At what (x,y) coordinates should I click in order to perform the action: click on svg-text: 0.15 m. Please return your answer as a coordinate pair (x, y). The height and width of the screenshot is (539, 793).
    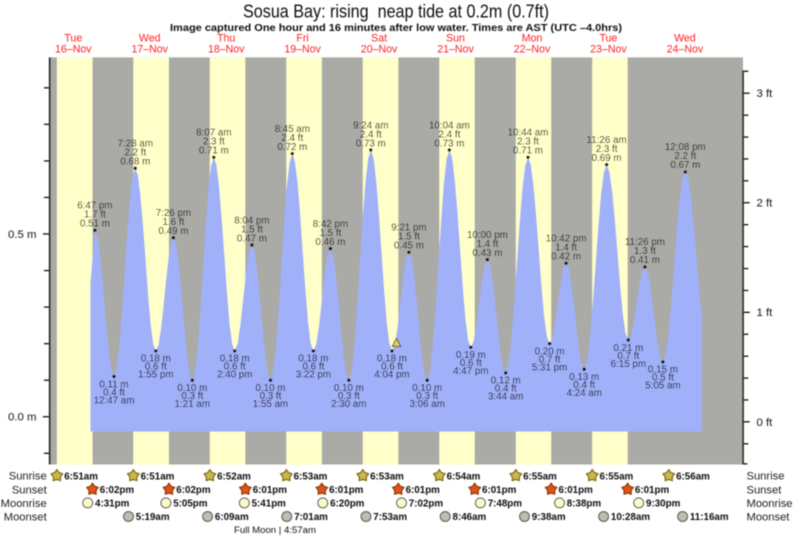
    Looking at the image, I should click on (663, 370).